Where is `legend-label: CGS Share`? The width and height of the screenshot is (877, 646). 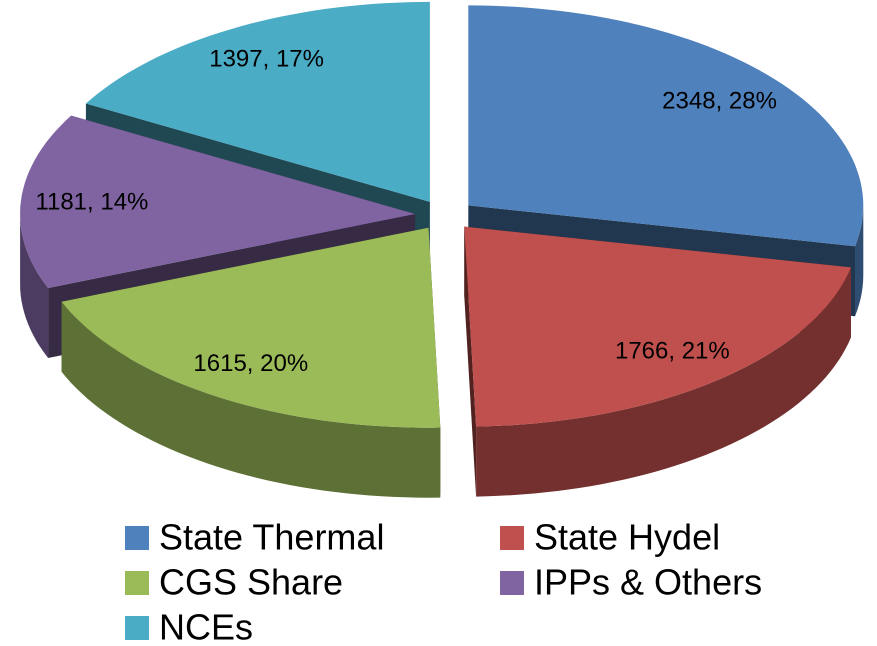
legend-label: CGS Share is located at coordinates (251, 582).